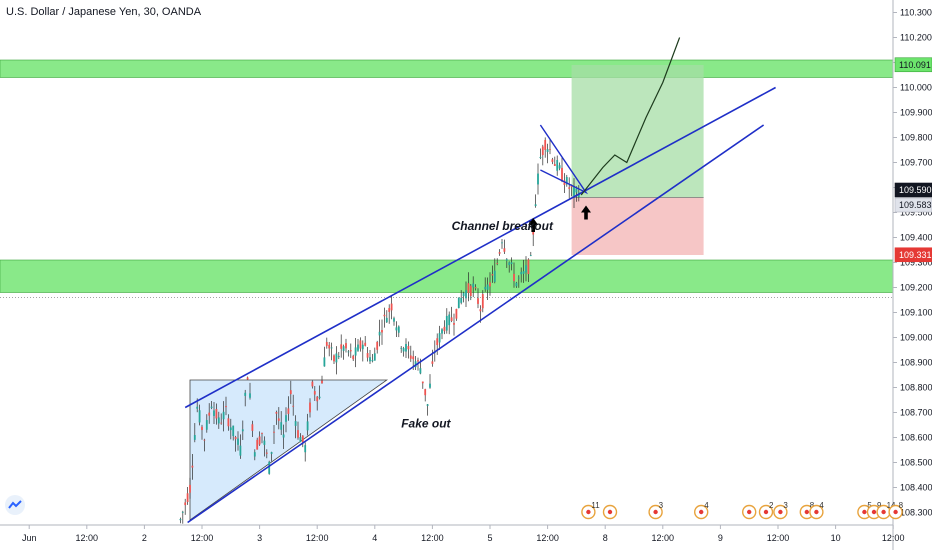  I want to click on price-tag-label-3: 109.331, so click(915, 255).